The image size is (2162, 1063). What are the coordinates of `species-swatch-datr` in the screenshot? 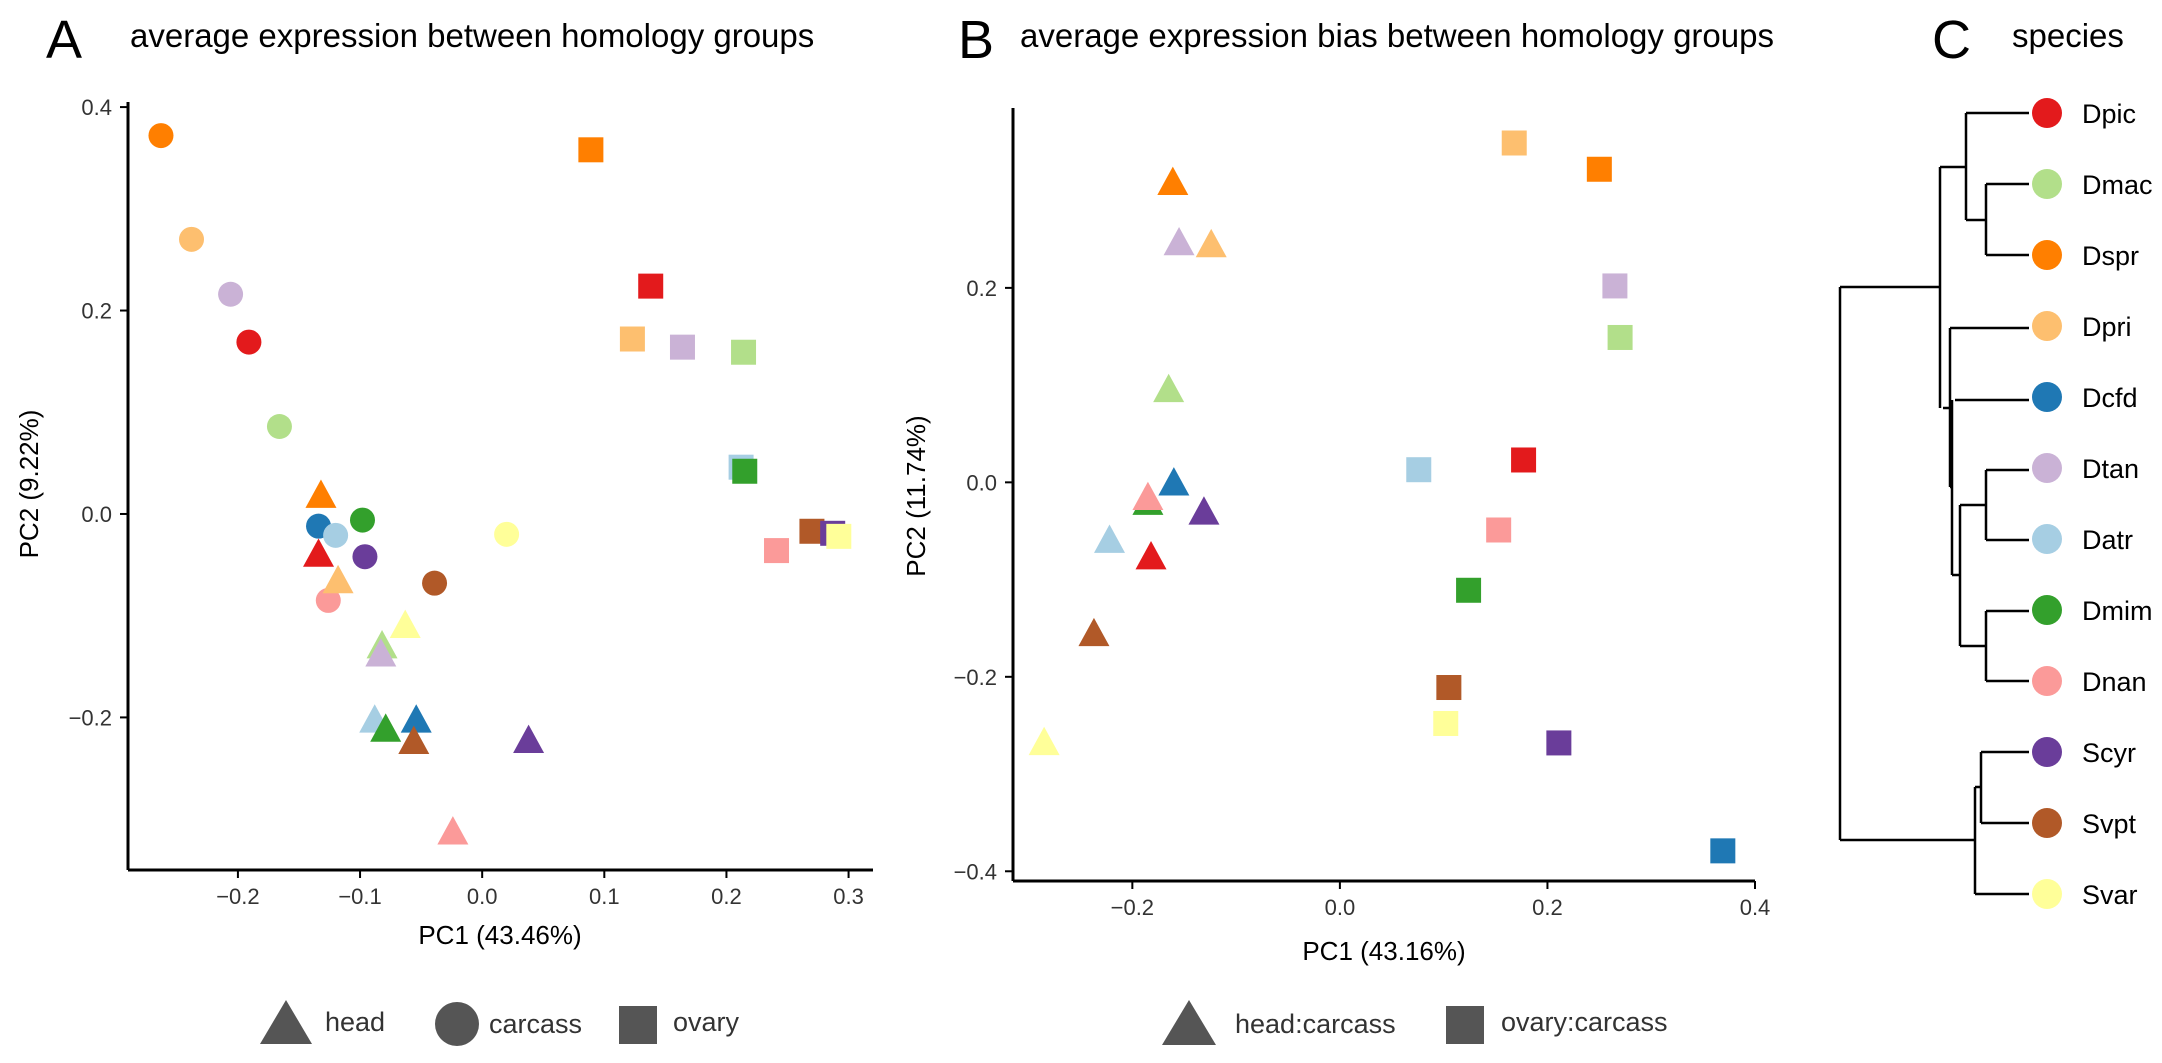 It's located at (2047, 539).